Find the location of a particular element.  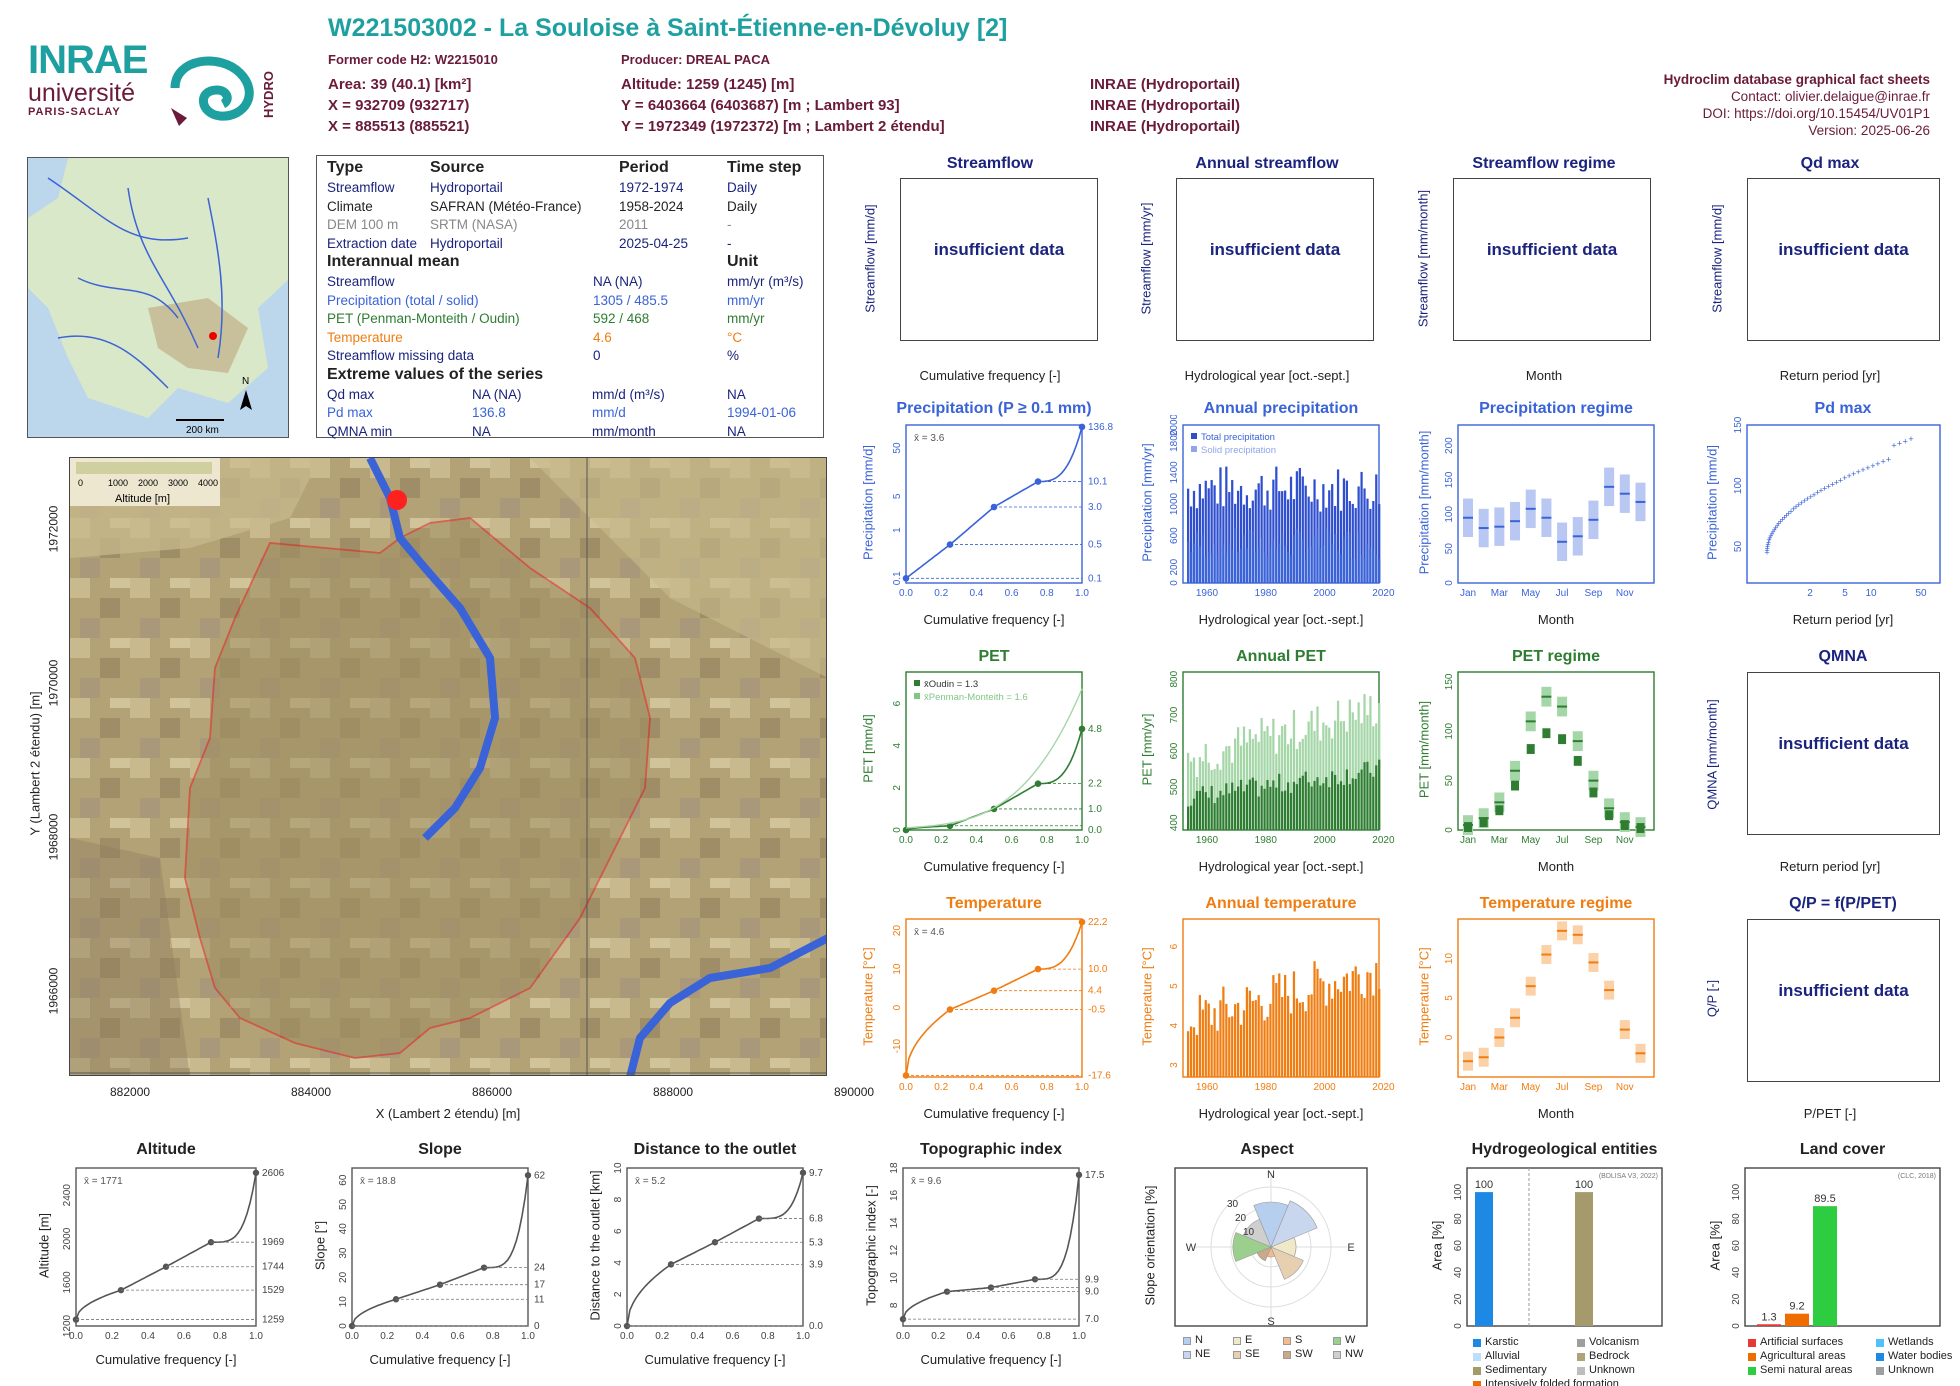

xtick: Jan is located at coordinates (1468, 1087).